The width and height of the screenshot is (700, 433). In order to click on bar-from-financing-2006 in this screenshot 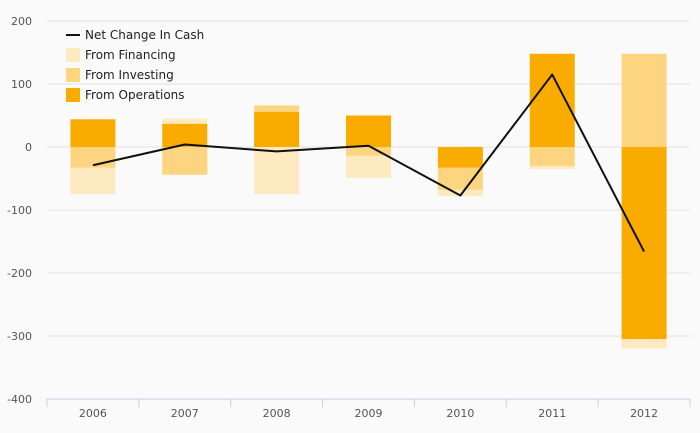, I will do `click(93, 181)`.